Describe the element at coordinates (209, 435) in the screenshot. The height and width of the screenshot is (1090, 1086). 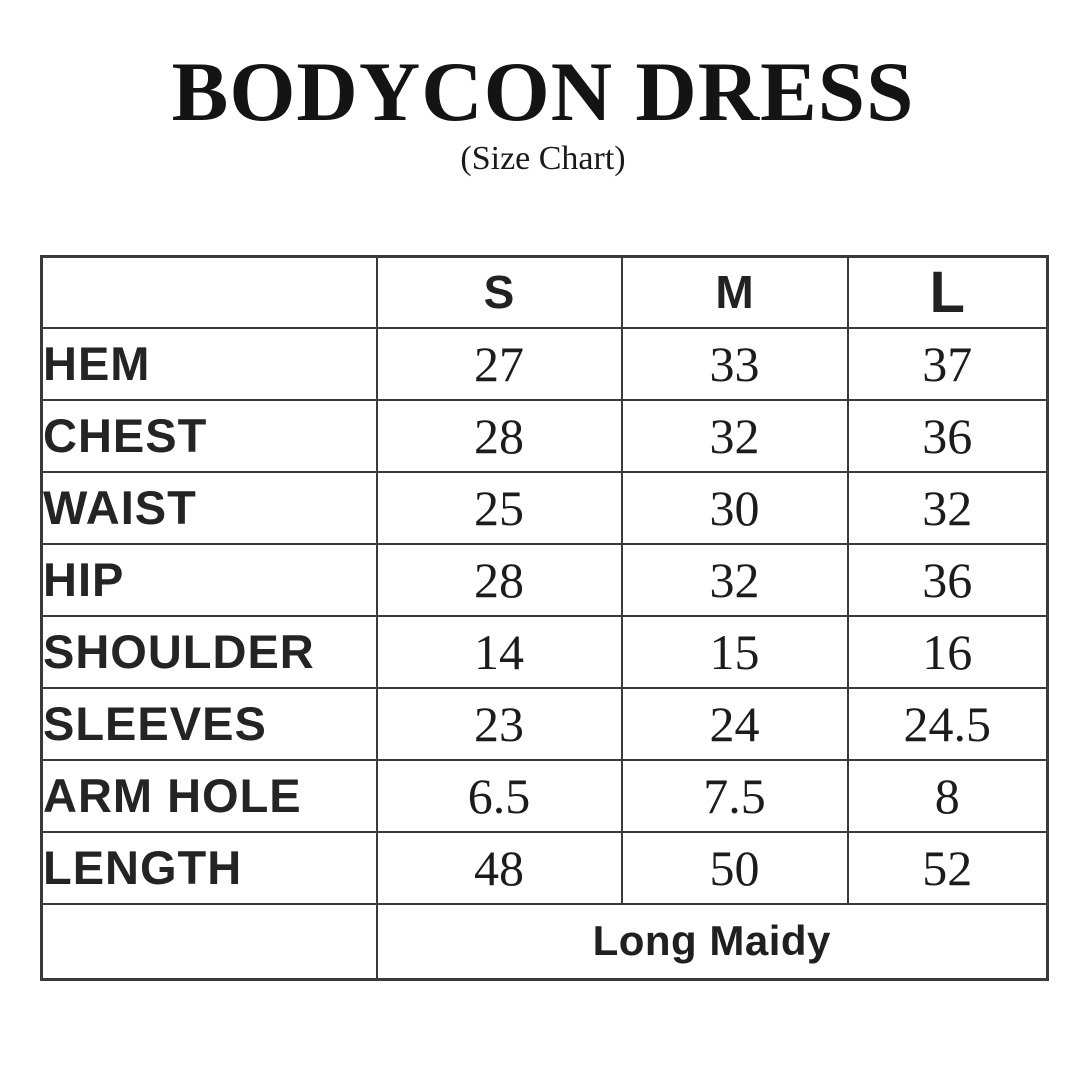
I see `row-label-chest: CHEST` at that location.